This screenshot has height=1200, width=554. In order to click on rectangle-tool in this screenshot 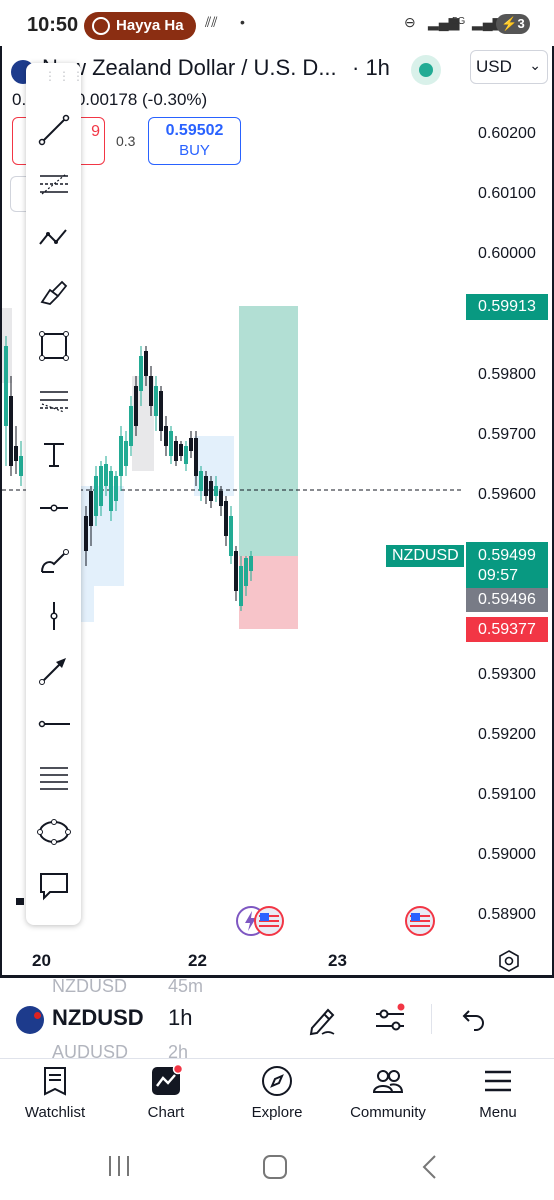, I will do `click(54, 346)`.